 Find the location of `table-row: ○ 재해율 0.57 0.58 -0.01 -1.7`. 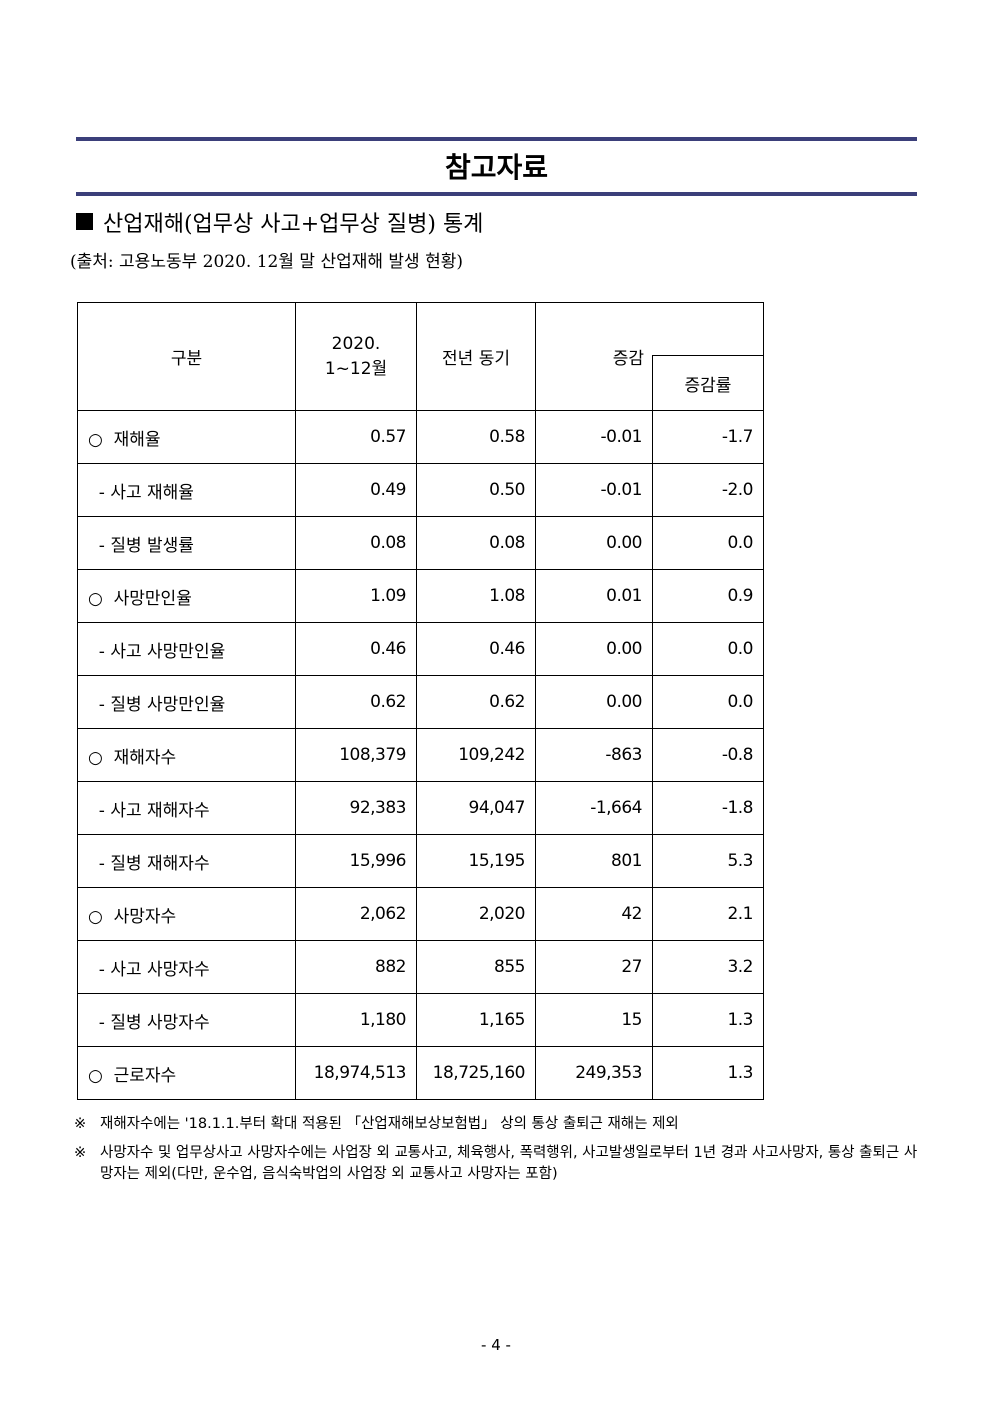

table-row: ○ 재해율 0.57 0.58 -0.01 -1.7 is located at coordinates (420, 437).